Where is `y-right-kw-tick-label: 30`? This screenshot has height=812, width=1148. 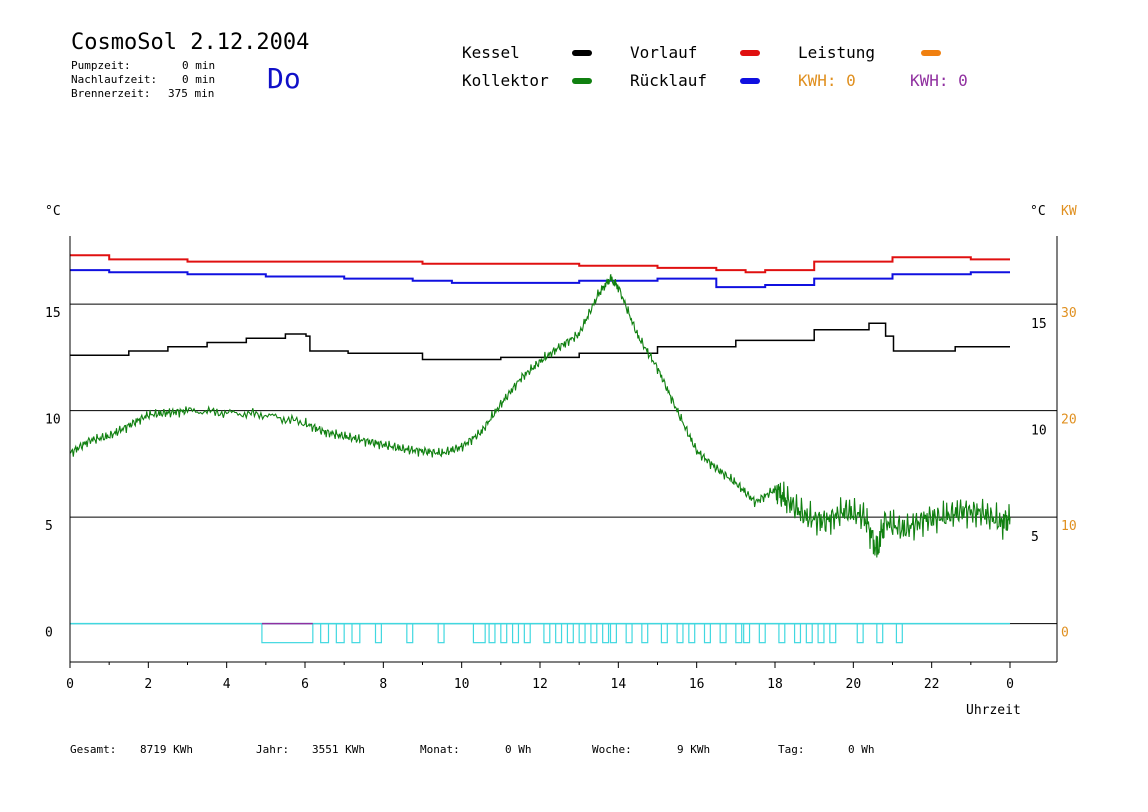 y-right-kw-tick-label: 30 is located at coordinates (1069, 313).